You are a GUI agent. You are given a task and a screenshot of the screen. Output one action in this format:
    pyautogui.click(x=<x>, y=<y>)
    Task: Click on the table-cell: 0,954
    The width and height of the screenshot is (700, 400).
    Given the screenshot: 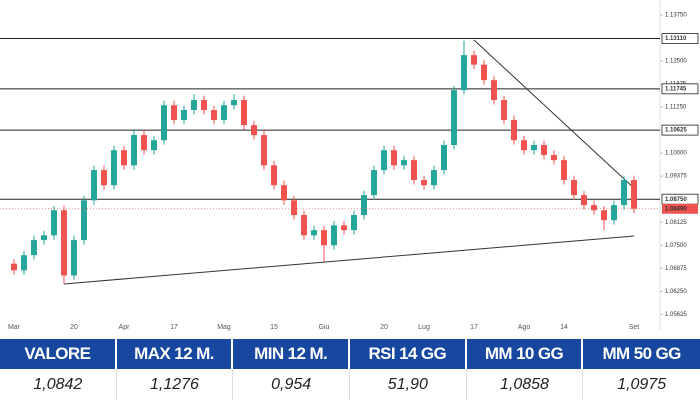 What is the action you would take?
    pyautogui.click(x=291, y=384)
    